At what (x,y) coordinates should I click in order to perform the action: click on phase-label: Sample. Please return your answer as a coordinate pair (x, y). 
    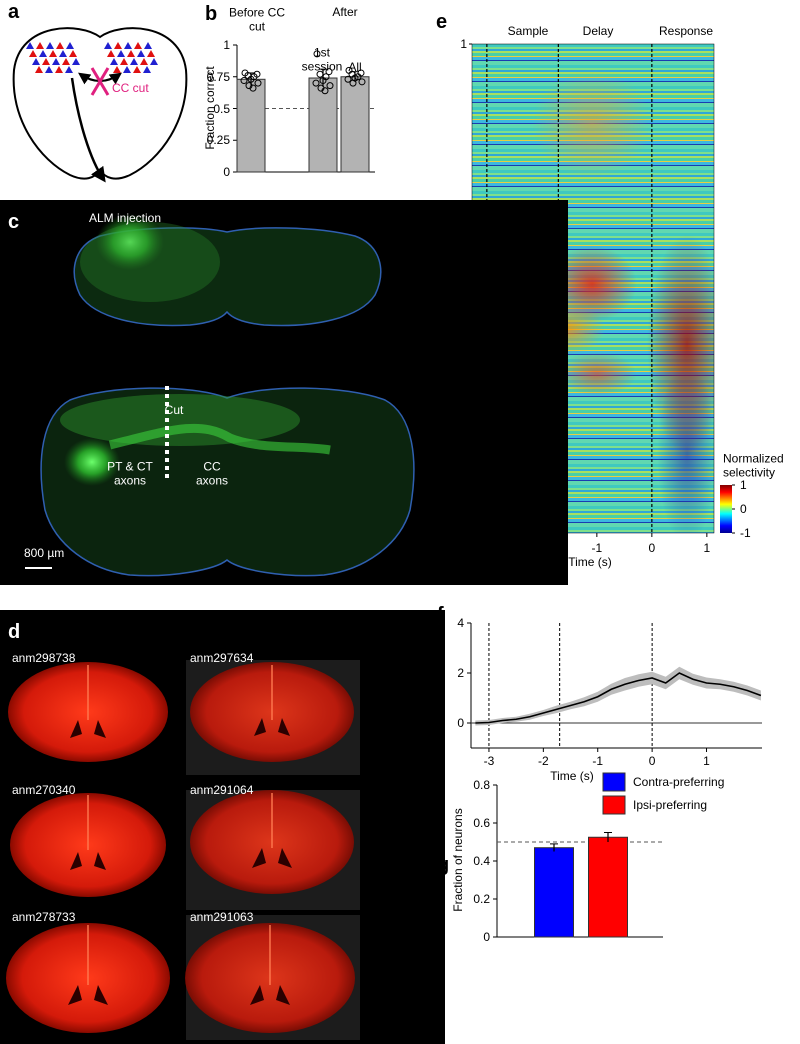
    Looking at the image, I should click on (528, 30).